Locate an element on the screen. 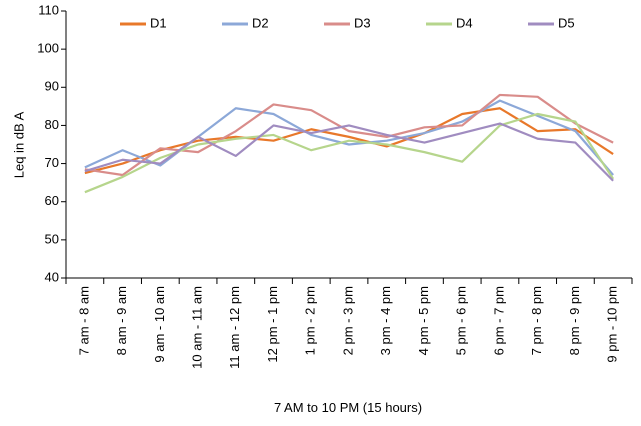  x-tick-label: 9 am - 10 am is located at coordinates (159, 324).